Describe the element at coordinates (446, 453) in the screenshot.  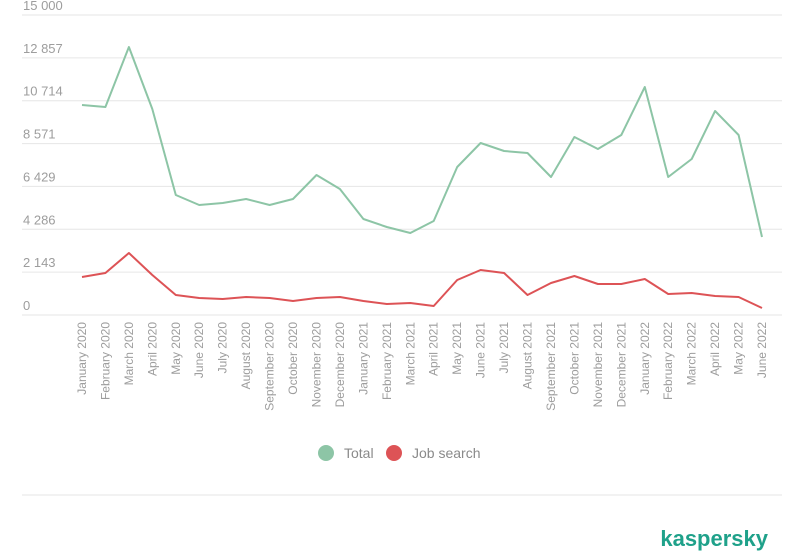
I see `legend-label-job-search: Job search` at that location.